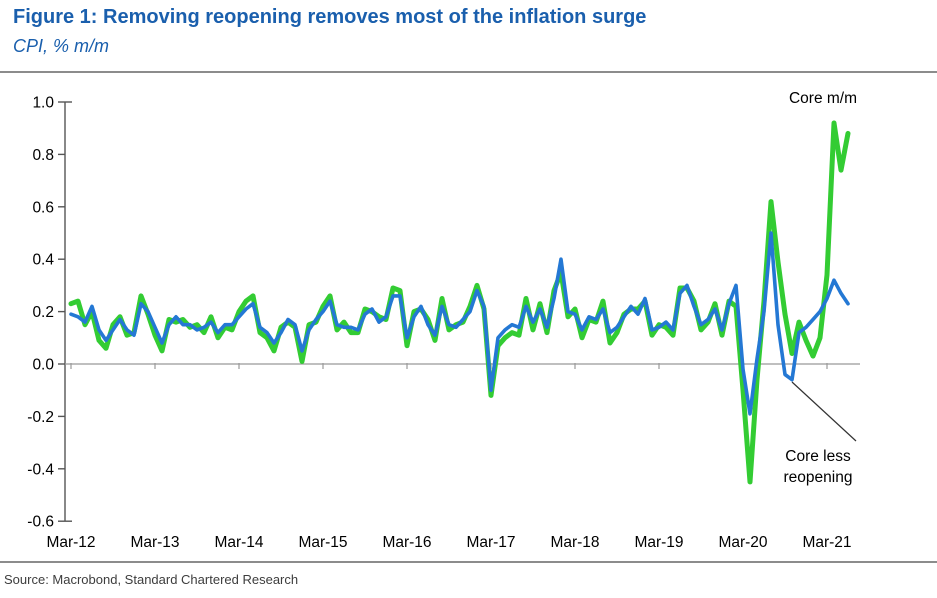 The image size is (937, 598). I want to click on y-tick-label: 0.6, so click(43, 207).